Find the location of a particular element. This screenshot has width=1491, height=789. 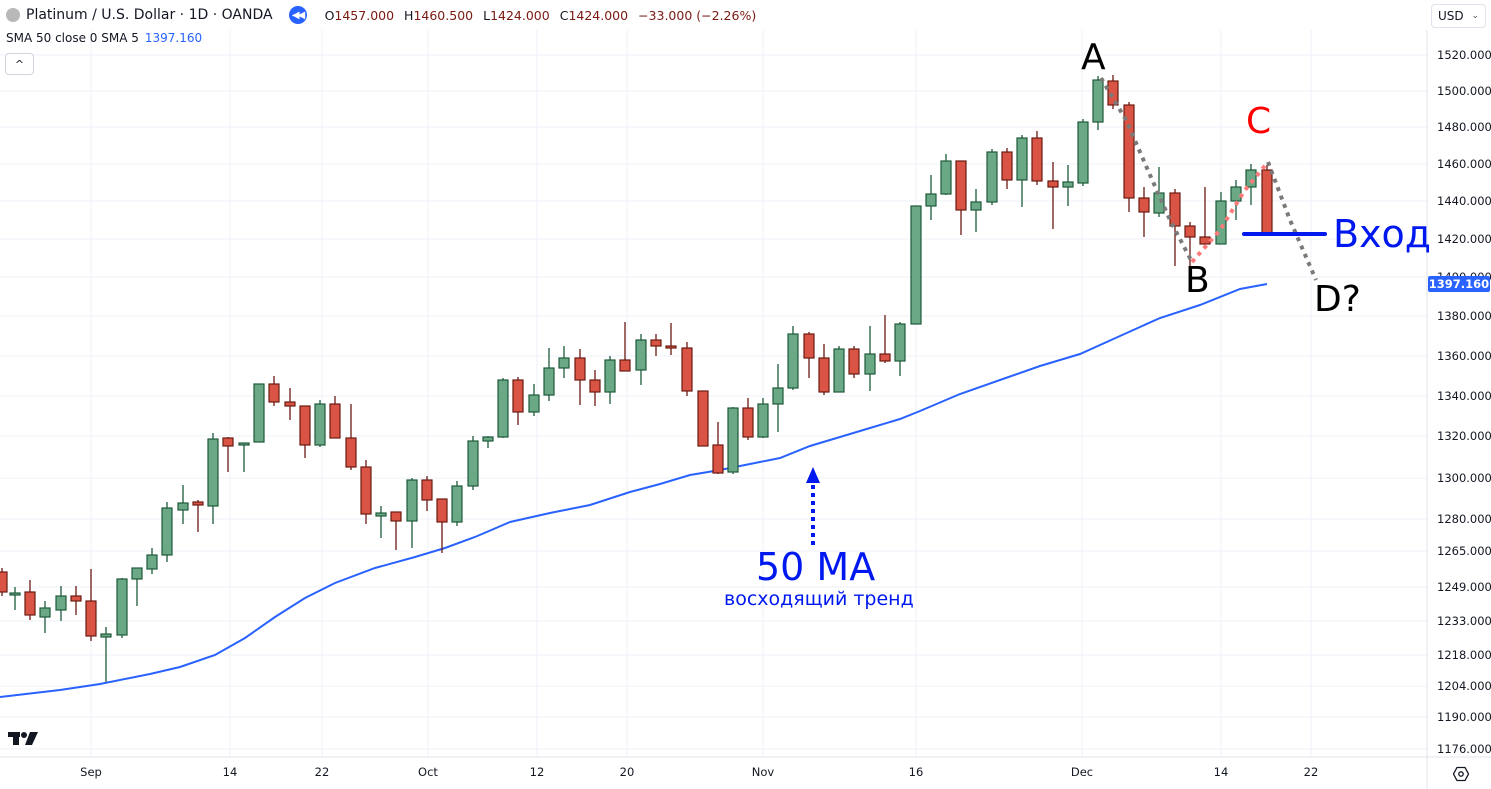

point-c-label: C is located at coordinates (1259, 121).